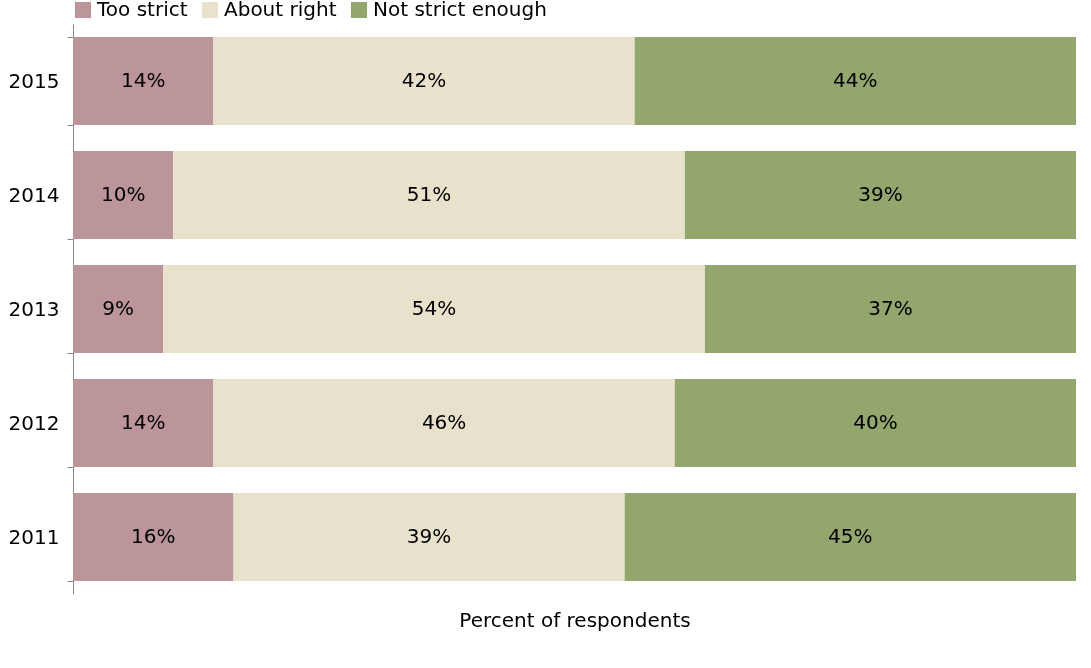 This screenshot has width=1091, height=668. I want to click on legend-label: About right, so click(280, 10).